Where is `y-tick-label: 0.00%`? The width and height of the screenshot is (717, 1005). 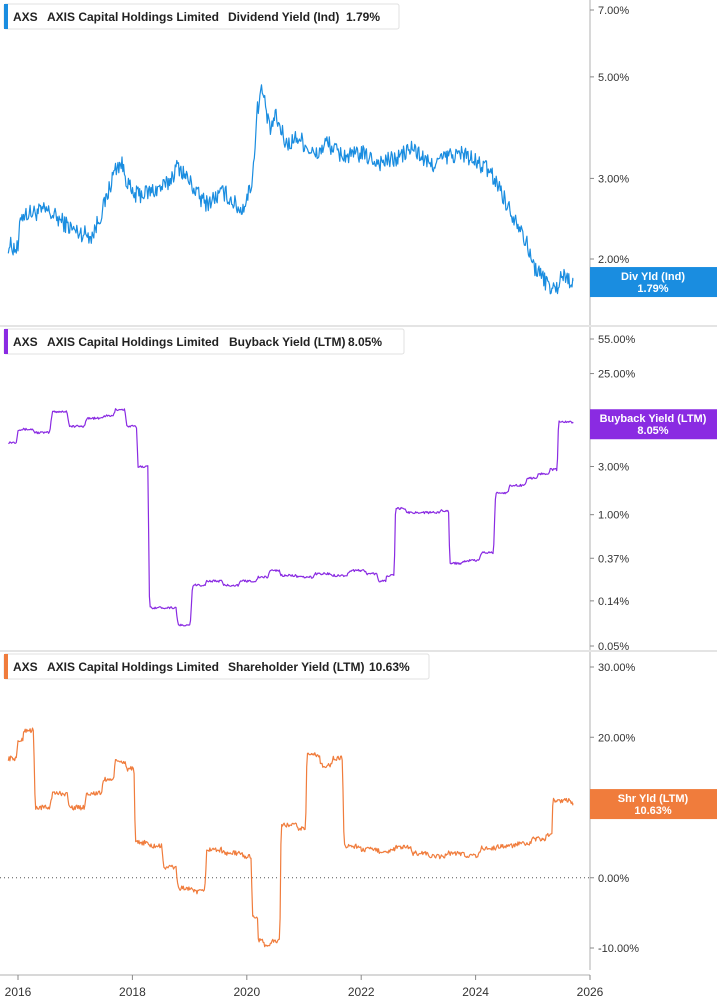
y-tick-label: 0.00% is located at coordinates (613, 879).